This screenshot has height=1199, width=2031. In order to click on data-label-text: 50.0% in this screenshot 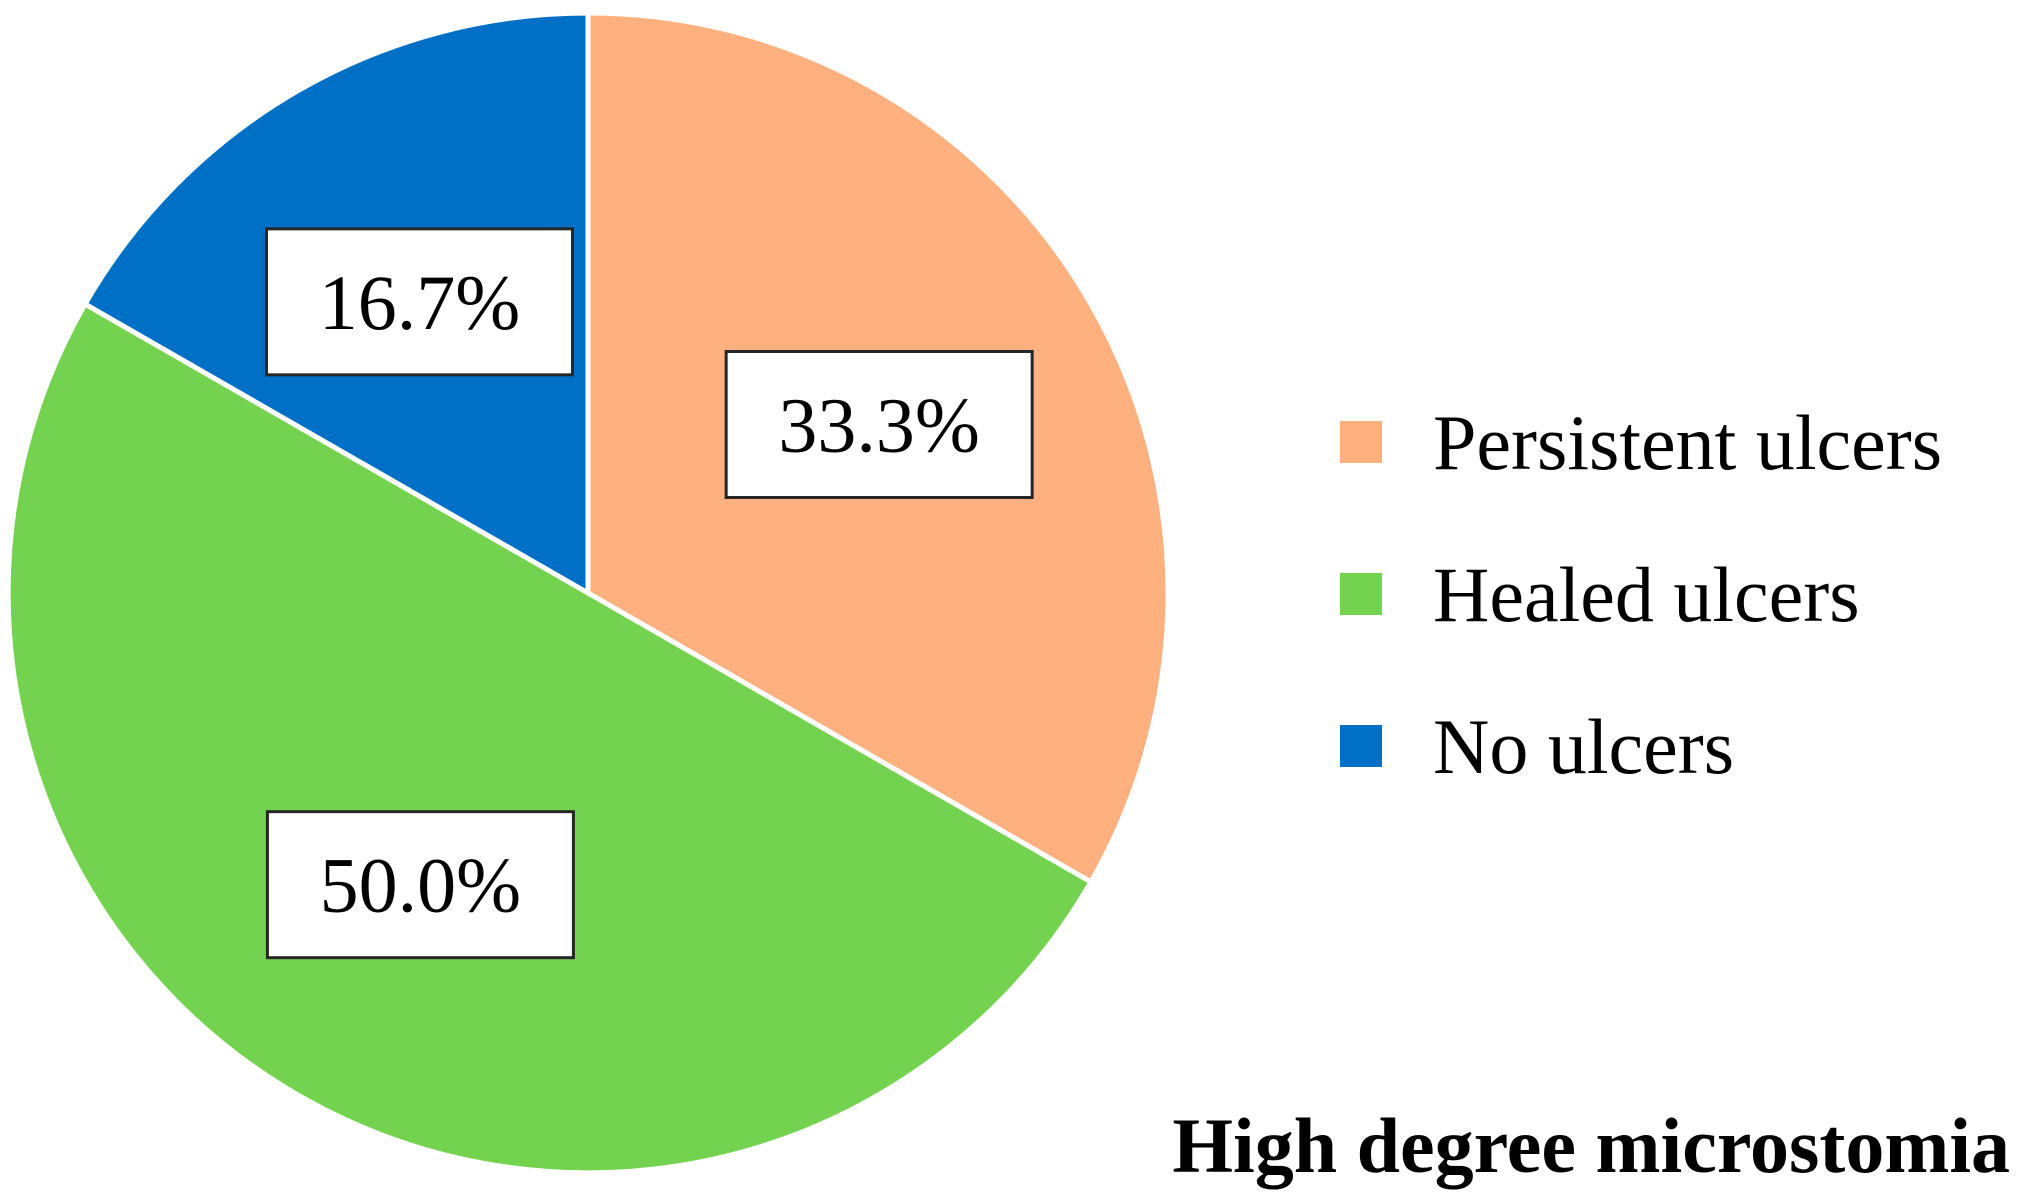, I will do `click(420, 885)`.